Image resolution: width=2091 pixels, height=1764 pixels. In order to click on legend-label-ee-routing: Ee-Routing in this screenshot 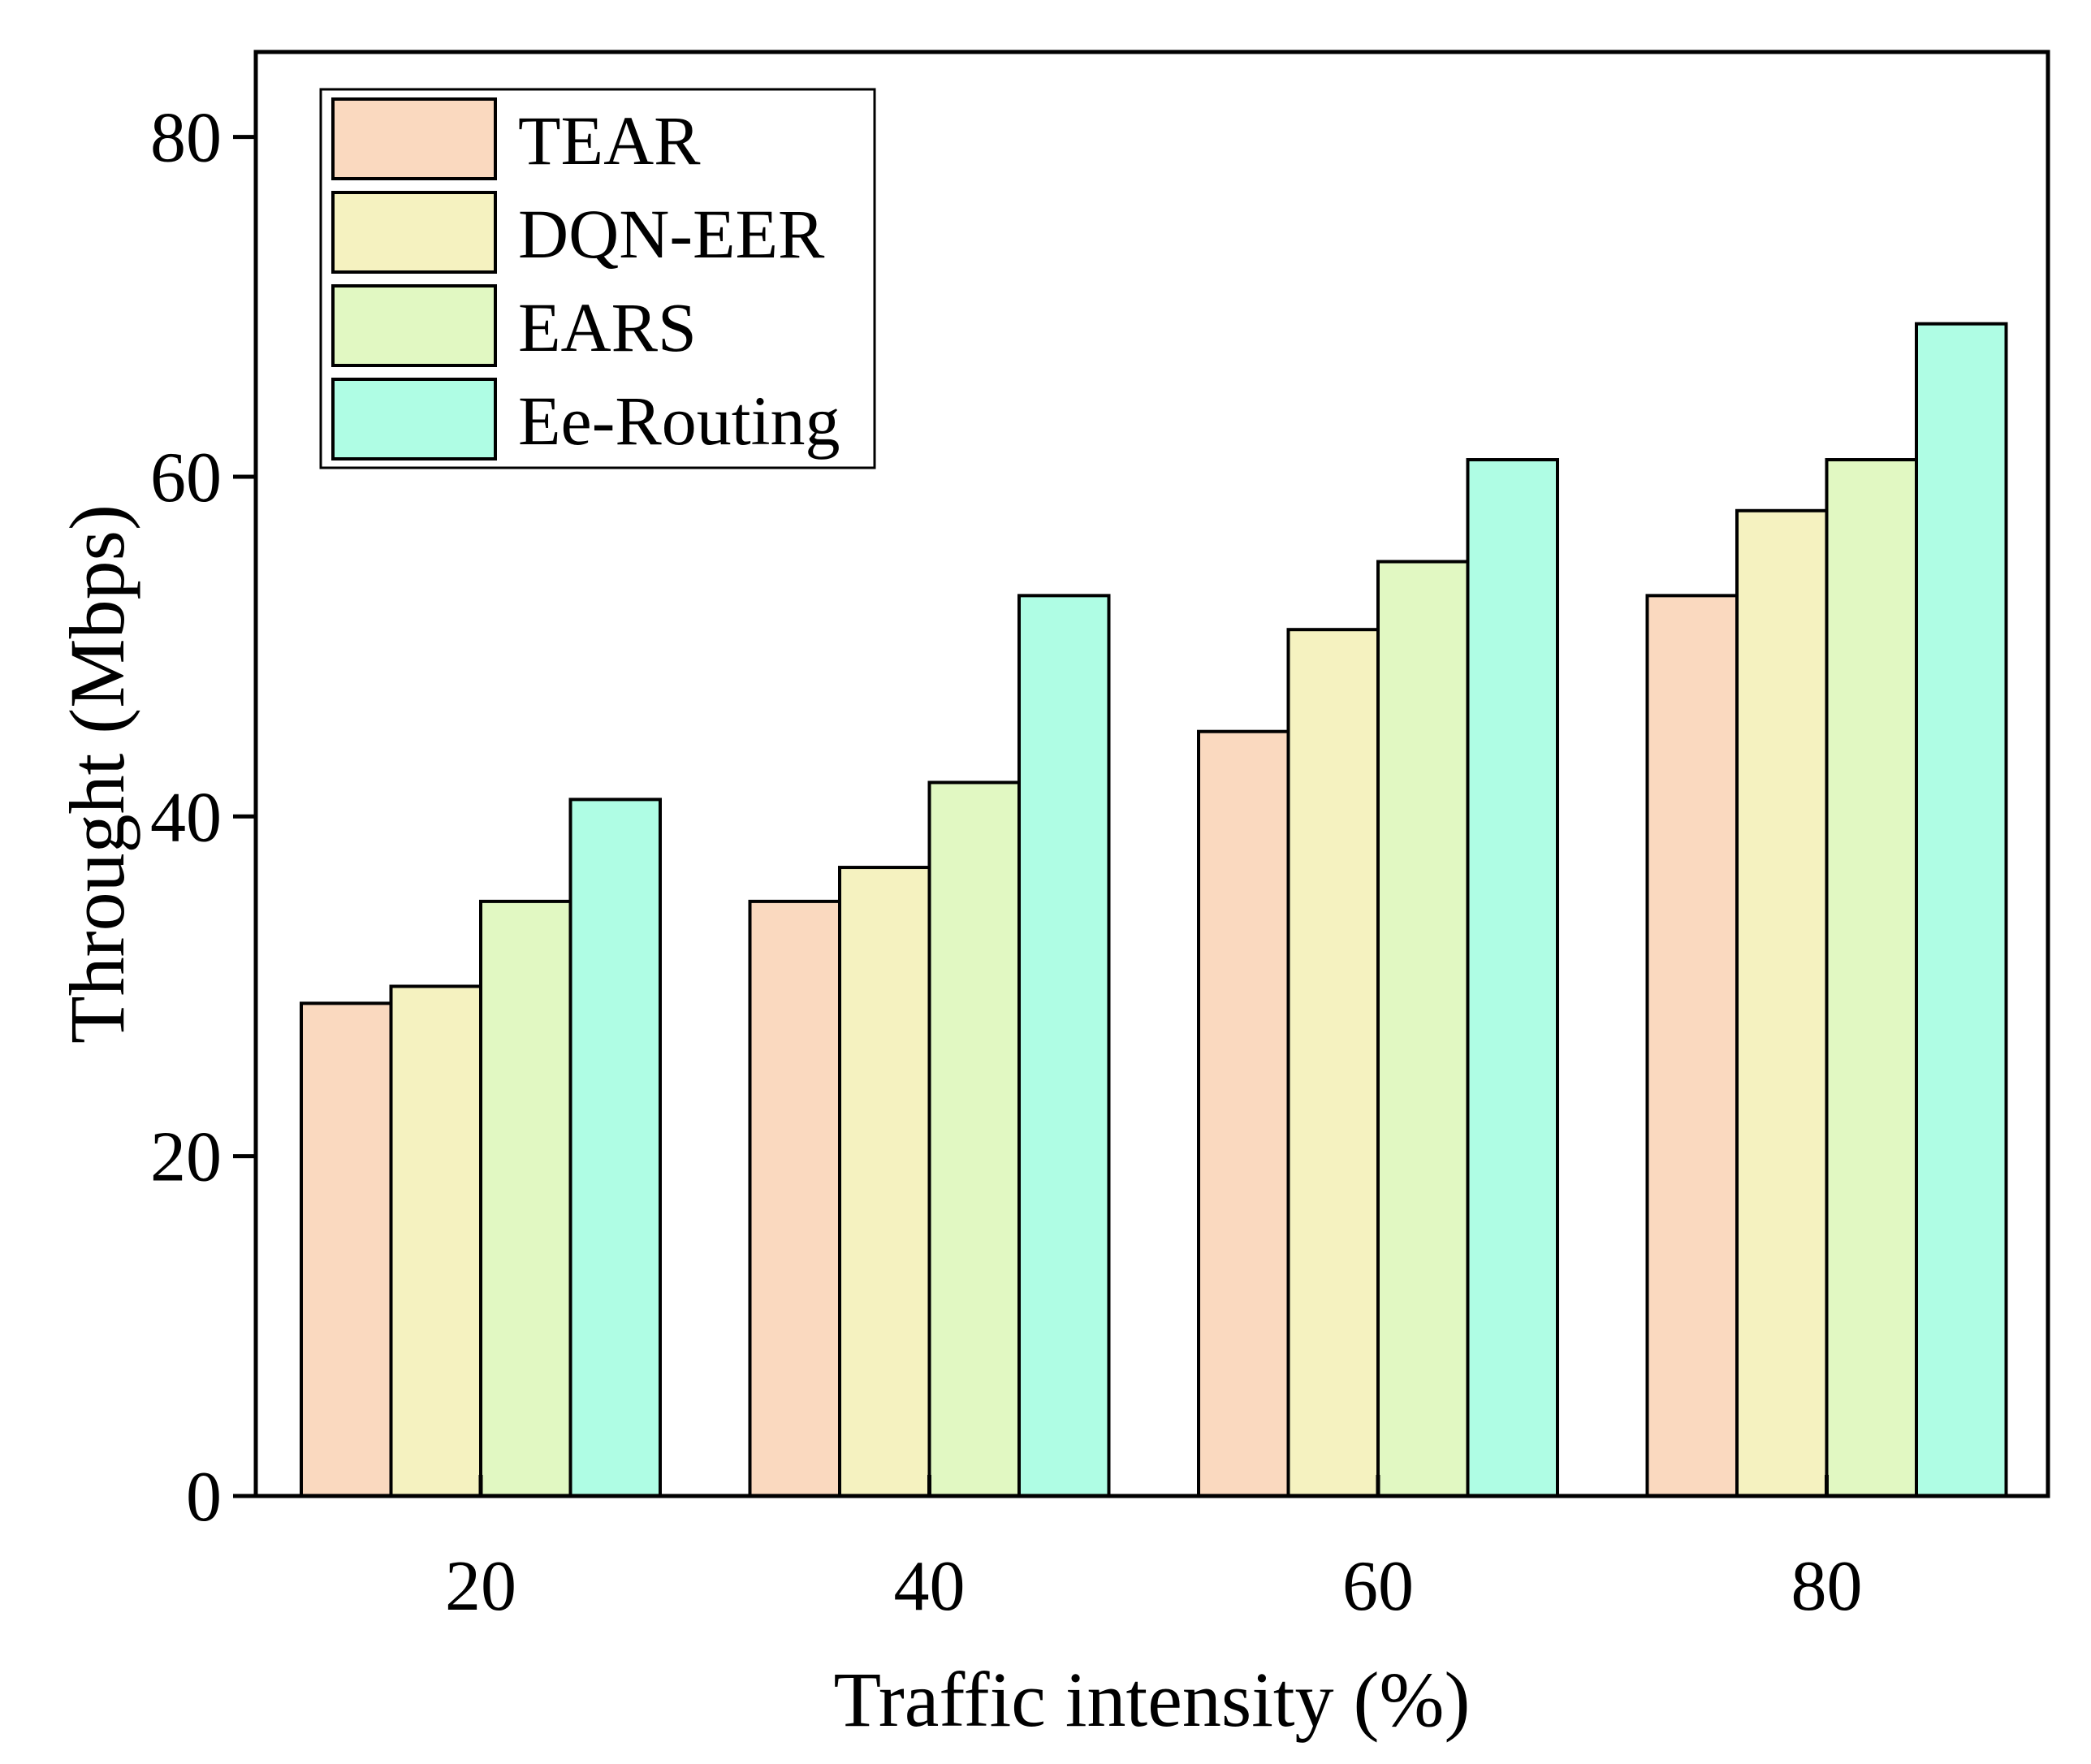, I will do `click(679, 421)`.